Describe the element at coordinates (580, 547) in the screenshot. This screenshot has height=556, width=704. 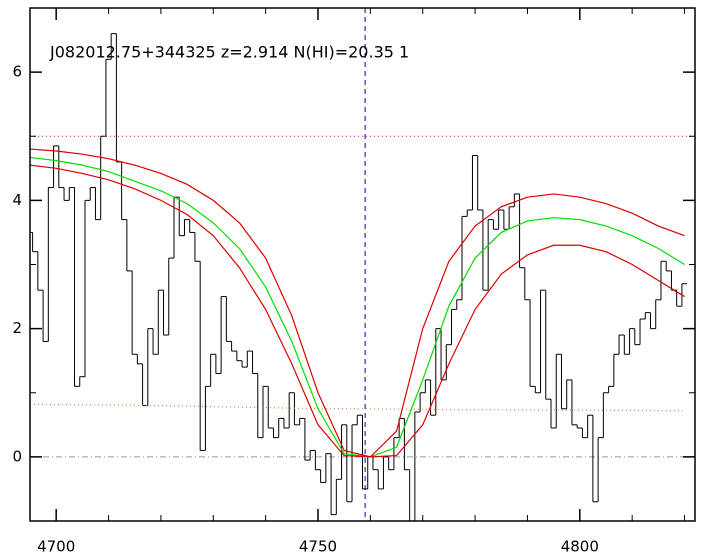
I see `x-tick-label: 4800` at that location.